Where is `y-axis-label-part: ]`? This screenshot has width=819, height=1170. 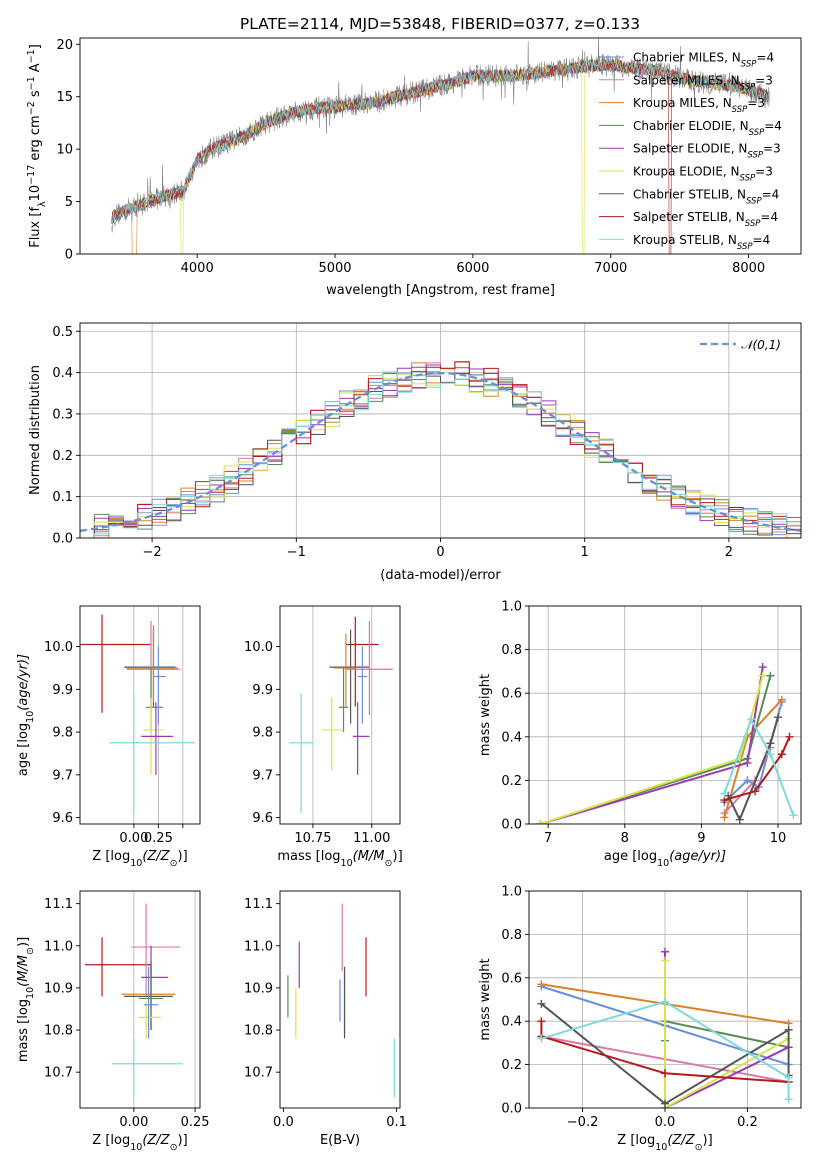 y-axis-label-part: ] is located at coordinates (35, 46).